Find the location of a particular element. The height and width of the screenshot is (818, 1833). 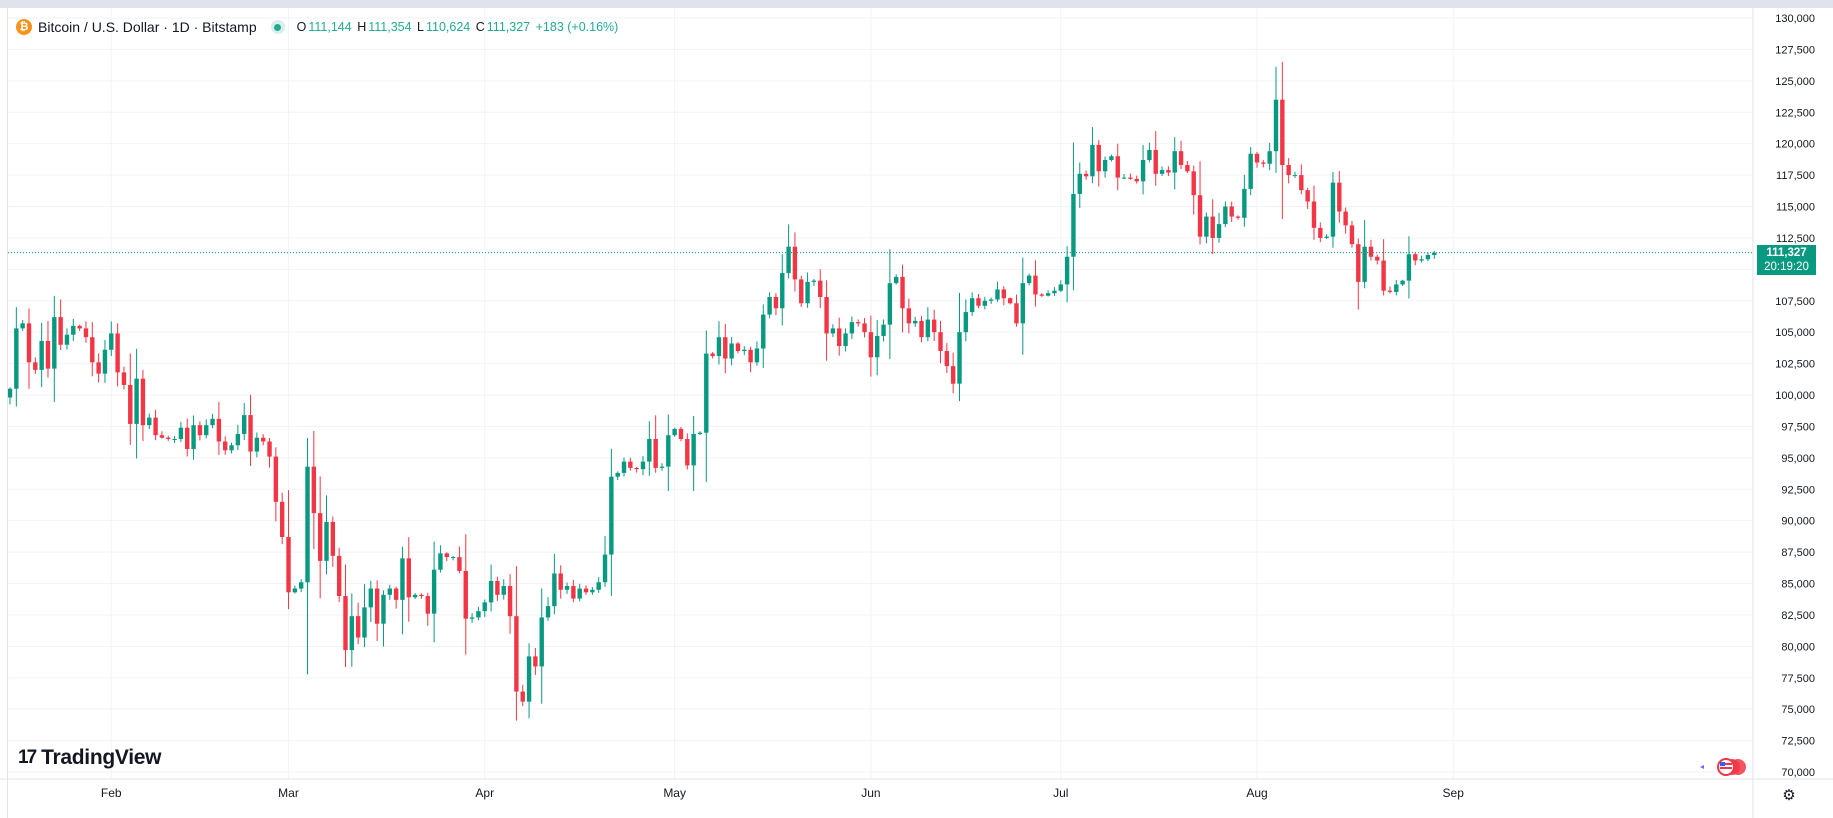

flag-icon is located at coordinates (1724, 767).